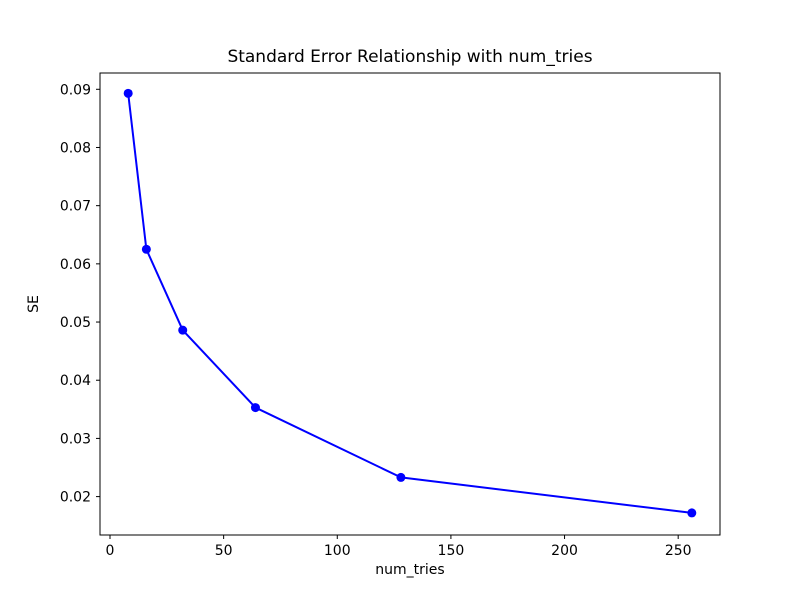  What do you see at coordinates (409, 570) in the screenshot?
I see `x-axis-label: num_tries` at bounding box center [409, 570].